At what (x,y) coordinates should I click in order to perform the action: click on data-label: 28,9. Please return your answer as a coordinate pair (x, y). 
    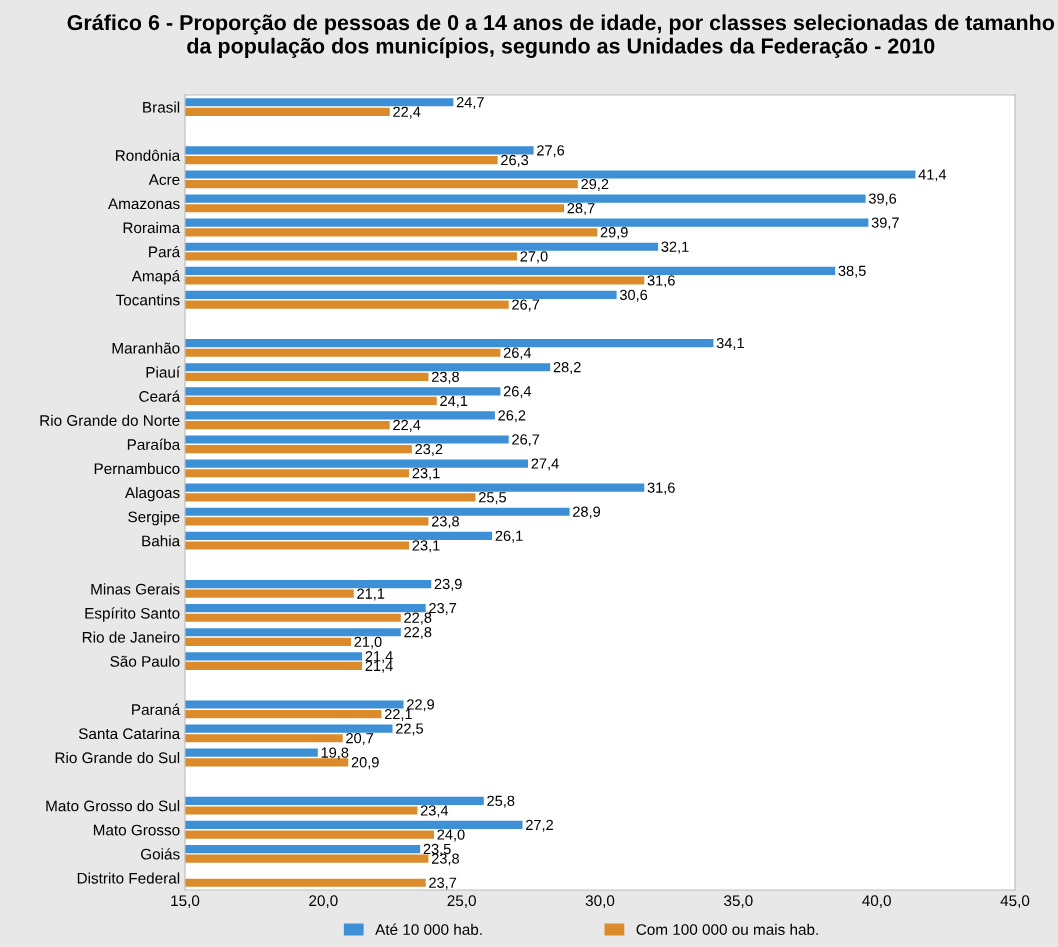
    Looking at the image, I should click on (587, 512).